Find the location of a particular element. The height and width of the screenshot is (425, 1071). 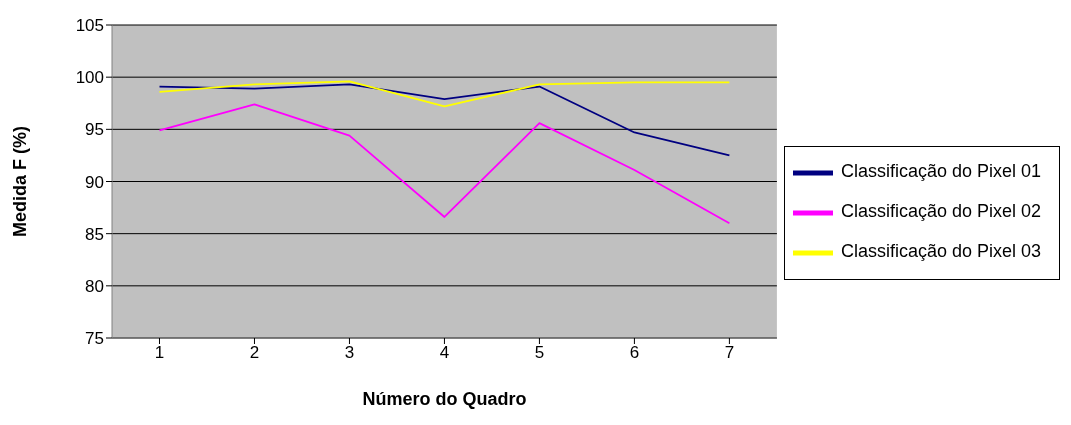

y-axis-title: Medida F (%) is located at coordinates (20, 181).